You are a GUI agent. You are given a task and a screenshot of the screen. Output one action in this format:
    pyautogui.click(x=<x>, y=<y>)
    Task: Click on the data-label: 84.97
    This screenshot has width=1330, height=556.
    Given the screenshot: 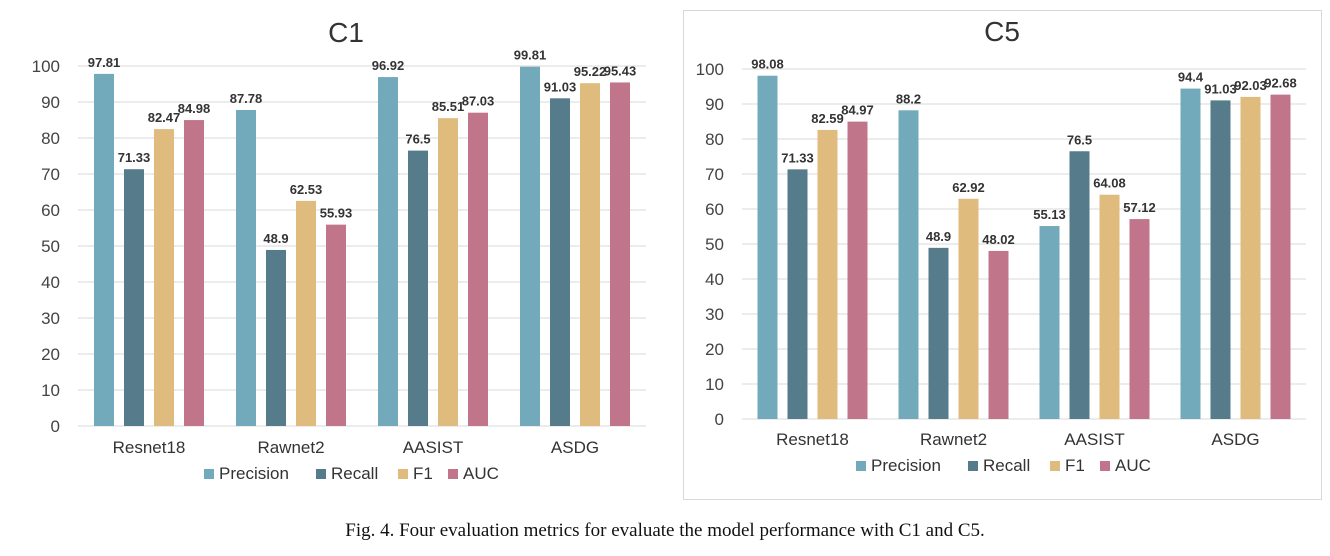 What is the action you would take?
    pyautogui.click(x=857, y=110)
    